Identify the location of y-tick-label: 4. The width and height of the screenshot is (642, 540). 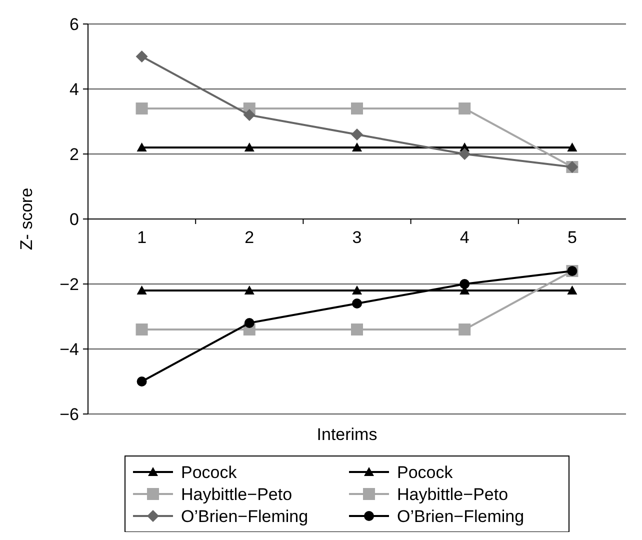
(74, 89).